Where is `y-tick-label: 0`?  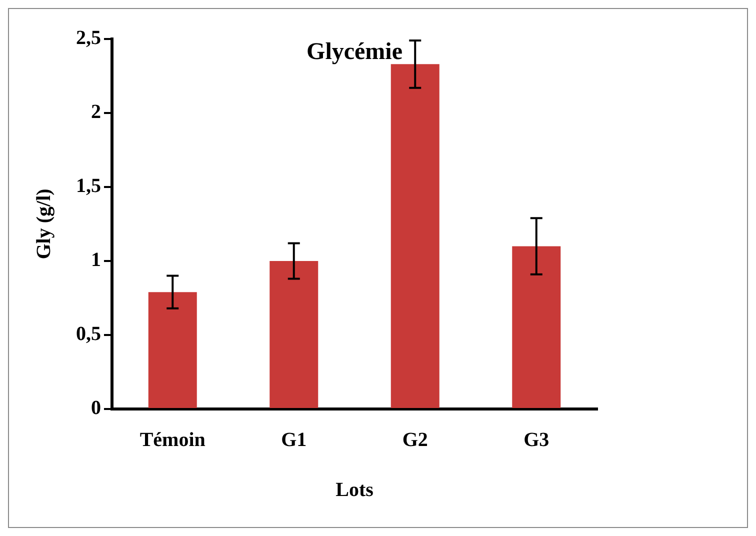 y-tick-label: 0 is located at coordinates (96, 408).